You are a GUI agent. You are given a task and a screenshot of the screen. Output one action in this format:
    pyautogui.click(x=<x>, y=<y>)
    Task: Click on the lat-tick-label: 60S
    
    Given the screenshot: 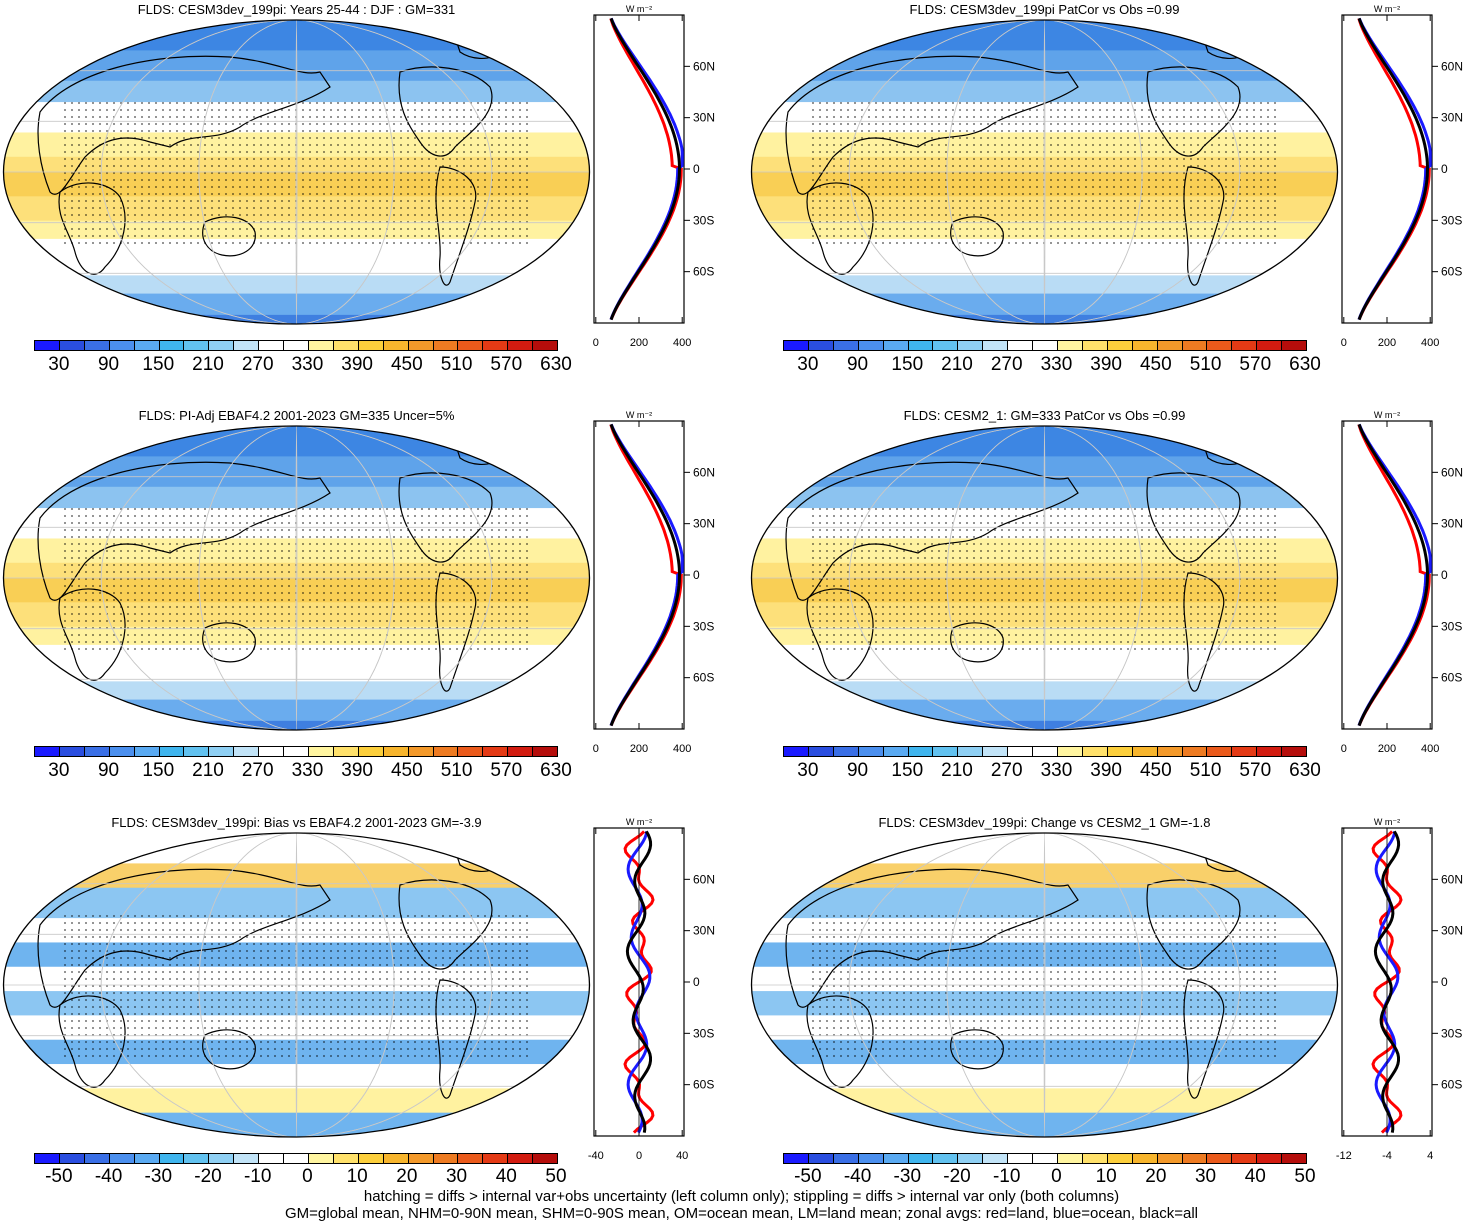 What is the action you would take?
    pyautogui.click(x=703, y=678)
    